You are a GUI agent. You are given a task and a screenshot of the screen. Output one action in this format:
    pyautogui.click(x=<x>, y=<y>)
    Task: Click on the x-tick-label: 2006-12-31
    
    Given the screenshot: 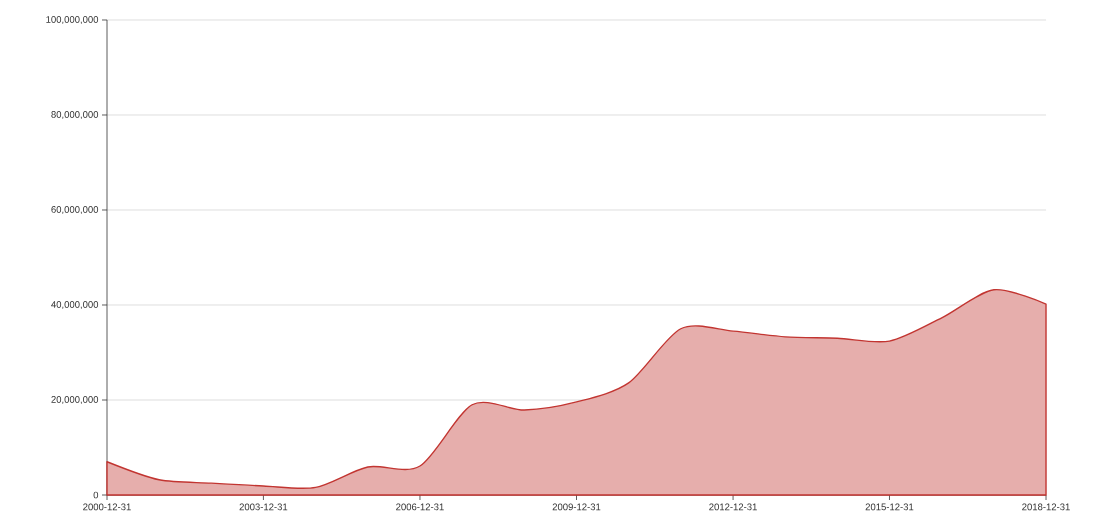 What is the action you would take?
    pyautogui.click(x=420, y=507)
    